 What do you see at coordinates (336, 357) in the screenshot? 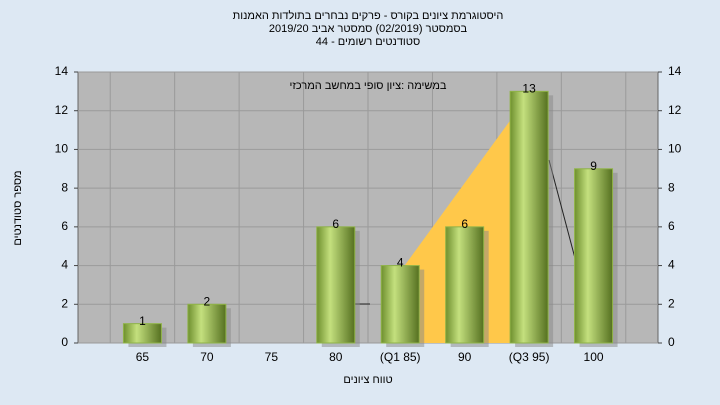
I see `x-tick-label: 80` at bounding box center [336, 357].